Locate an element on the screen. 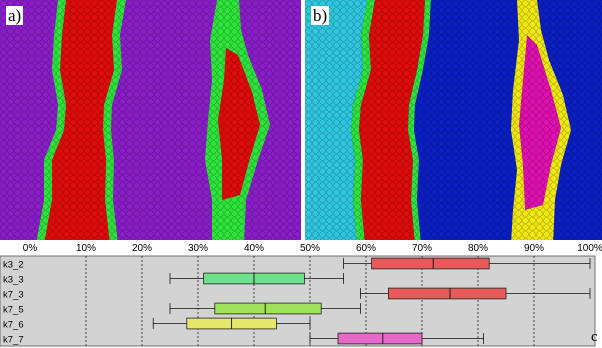  x-tick-label: 0% is located at coordinates (30, 248).